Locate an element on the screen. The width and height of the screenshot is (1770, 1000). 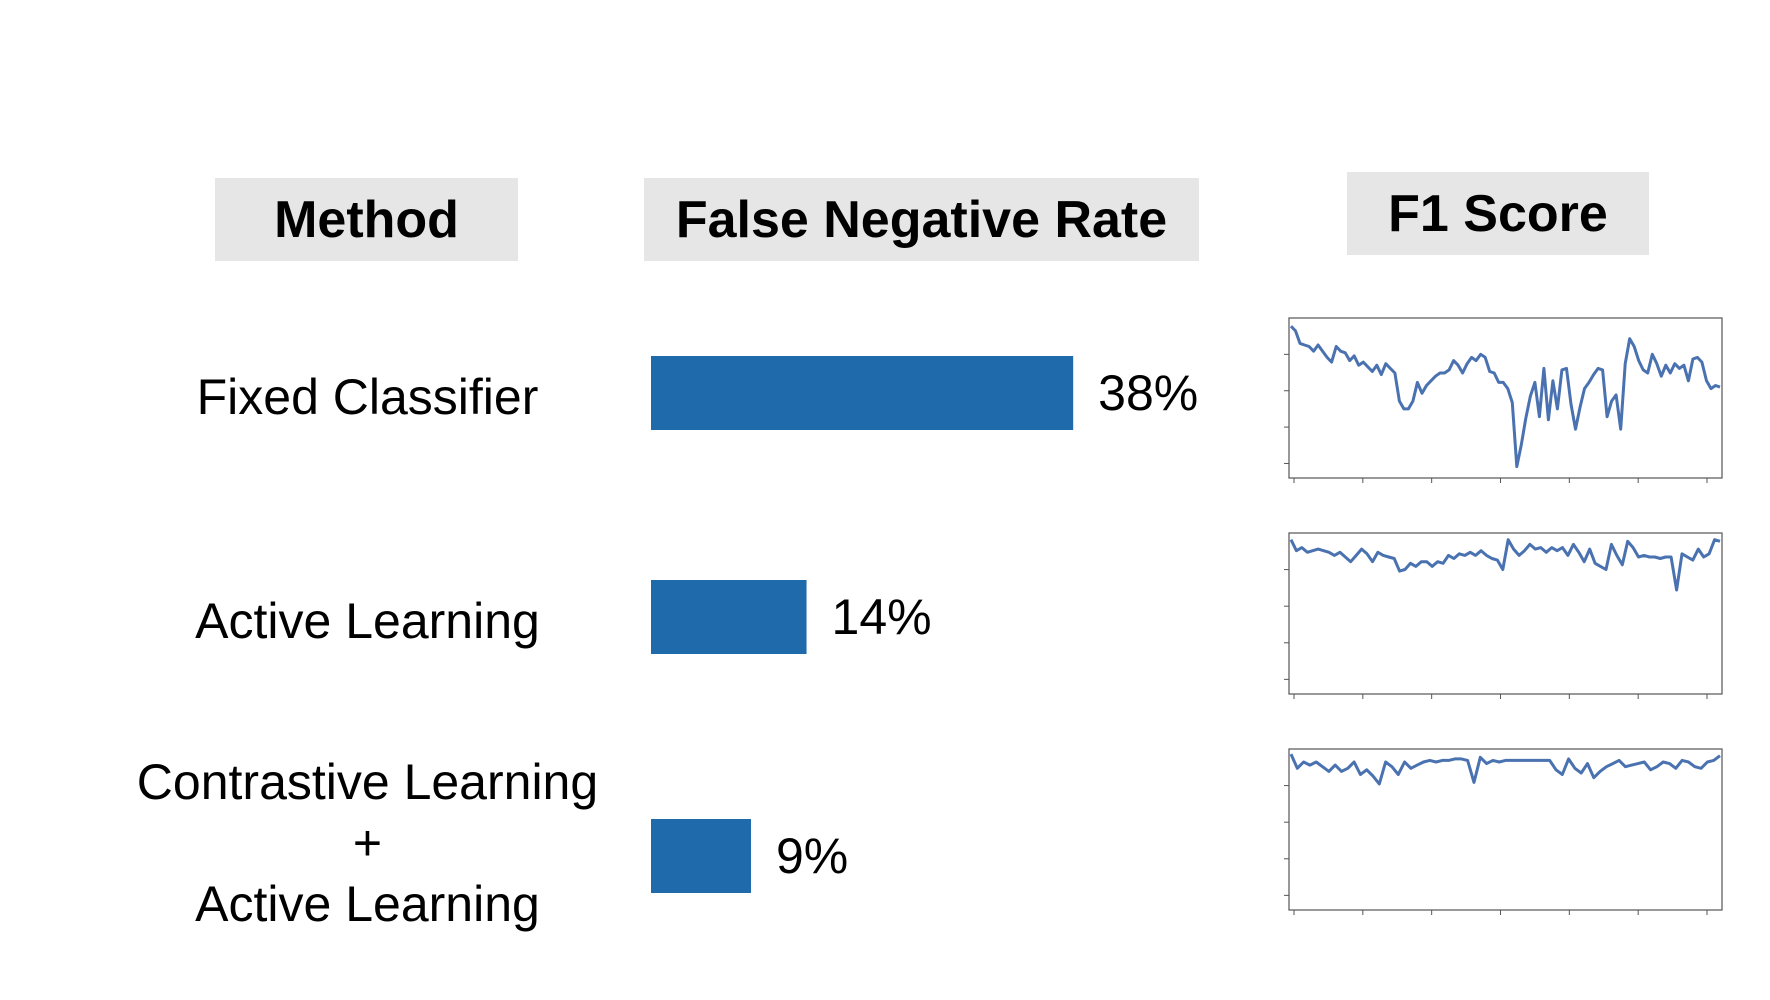
method-label-active-learning: Active Learning is located at coordinates (367, 621).